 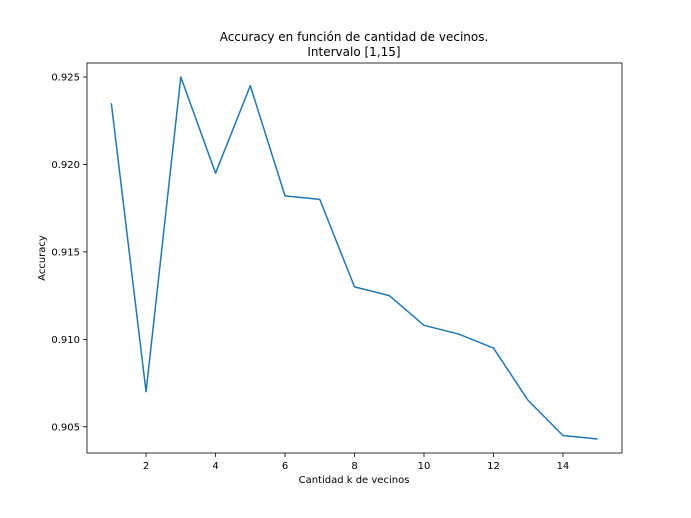 What do you see at coordinates (65, 165) in the screenshot?
I see `y-tick-label: 0.920` at bounding box center [65, 165].